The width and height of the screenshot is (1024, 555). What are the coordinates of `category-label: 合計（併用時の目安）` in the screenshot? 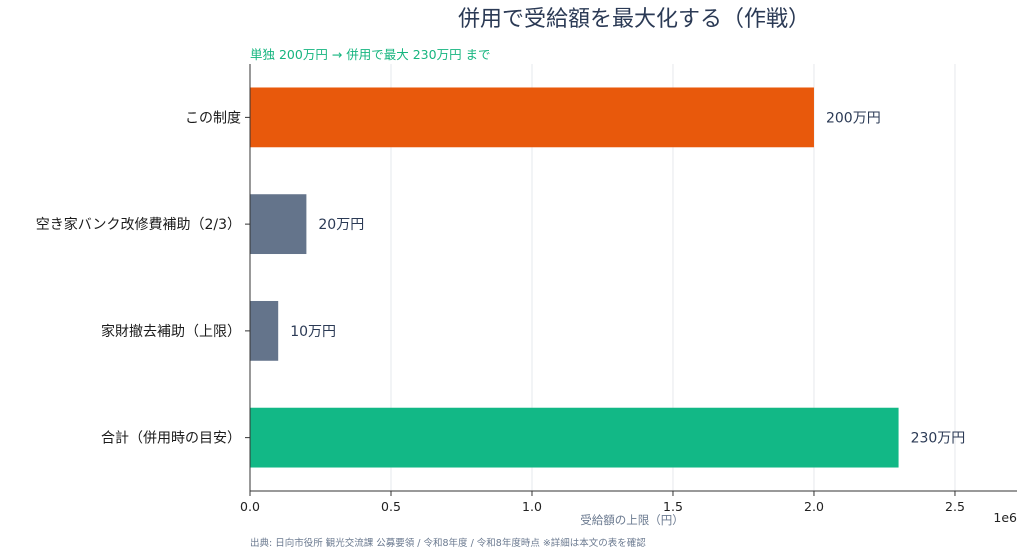 It's located at (171, 439).